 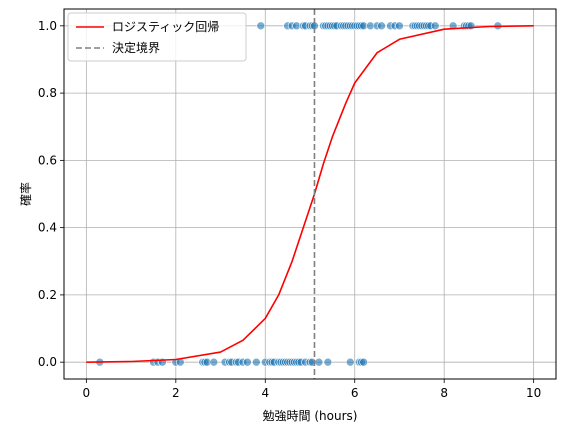 I want to click on y-tick-label: 0.6, so click(x=47, y=160).